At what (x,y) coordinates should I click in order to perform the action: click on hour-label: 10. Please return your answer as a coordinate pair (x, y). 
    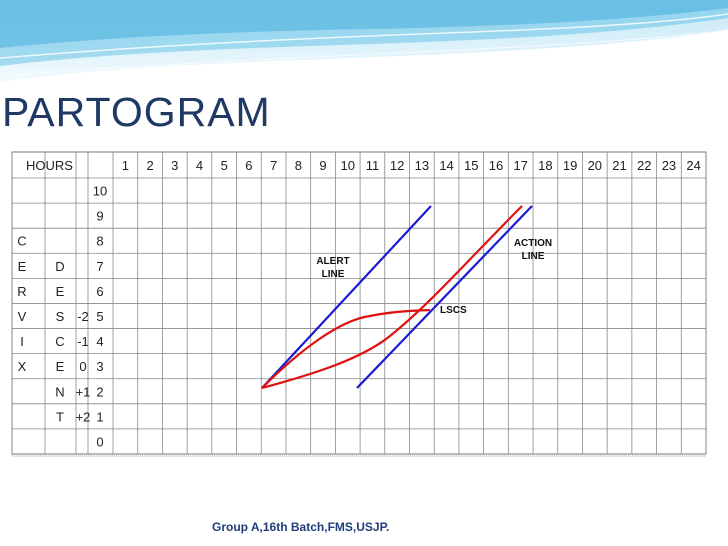
    Looking at the image, I should click on (347, 165).